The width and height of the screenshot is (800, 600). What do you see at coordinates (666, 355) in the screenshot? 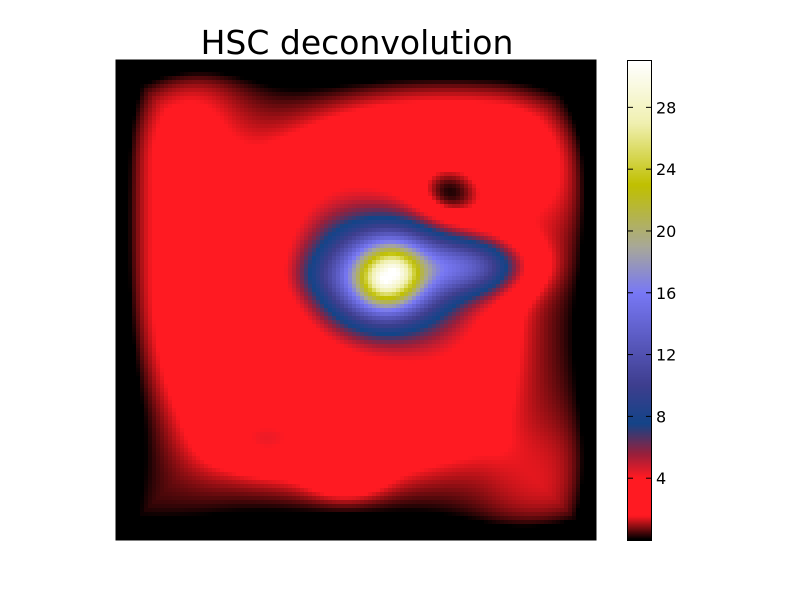
I see `colorbar-tick-label: 12` at bounding box center [666, 355].